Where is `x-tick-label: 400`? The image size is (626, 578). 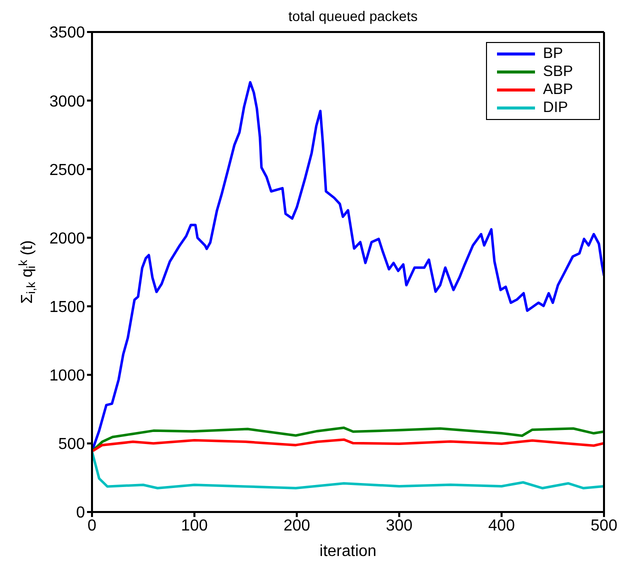 x-tick-label: 400 is located at coordinates (502, 525).